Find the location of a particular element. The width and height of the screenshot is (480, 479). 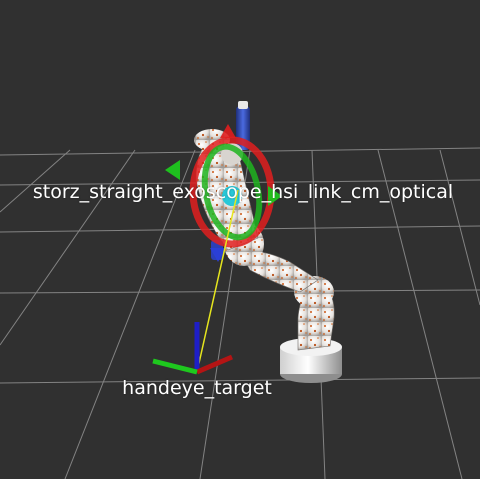

interactive-marker-rings-icon is located at coordinates (223, 193).